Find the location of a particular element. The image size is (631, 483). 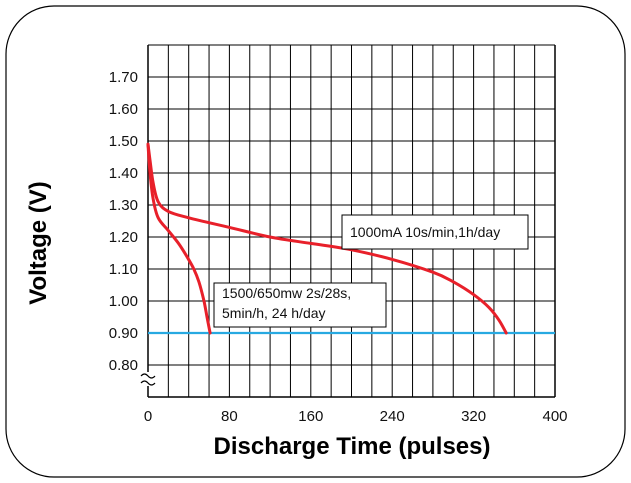

y-tick-label: 1.60 is located at coordinates (123, 109).